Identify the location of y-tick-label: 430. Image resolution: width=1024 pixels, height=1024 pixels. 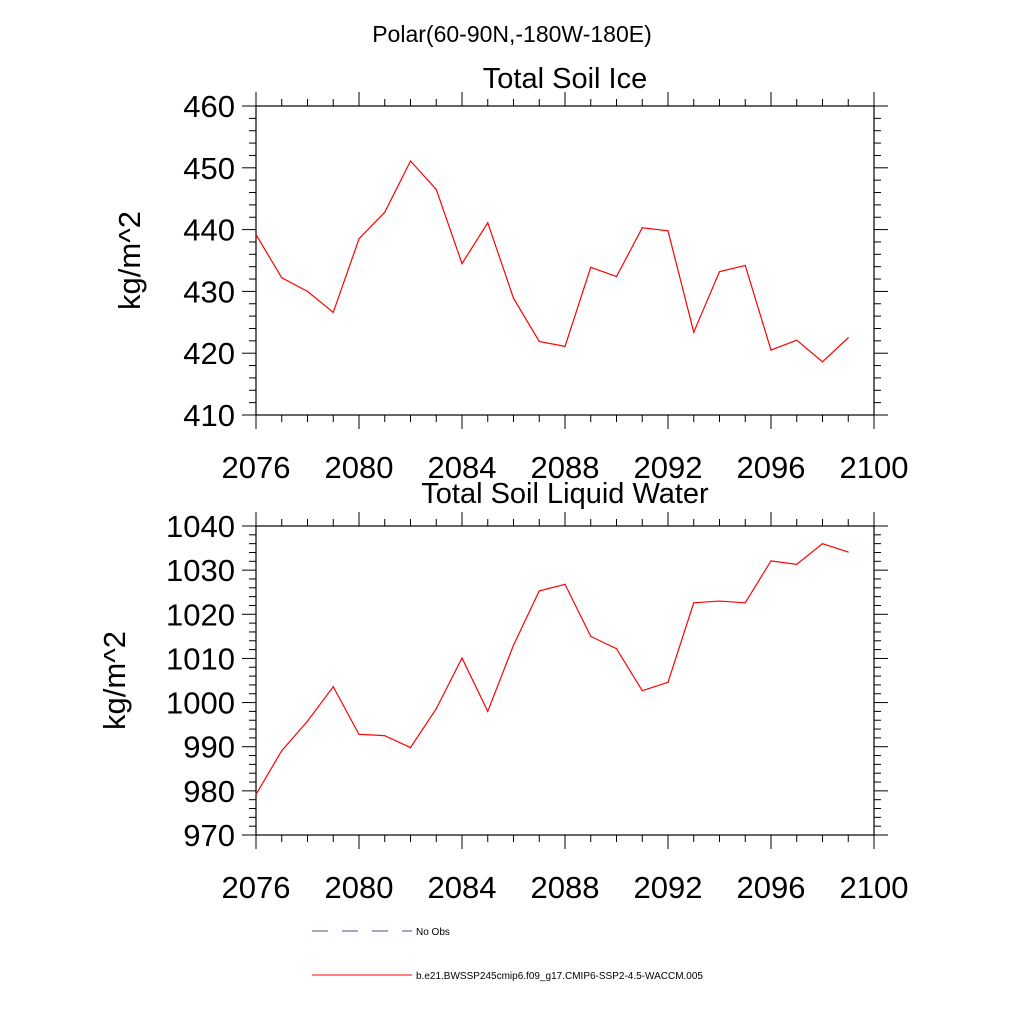
(209, 291).